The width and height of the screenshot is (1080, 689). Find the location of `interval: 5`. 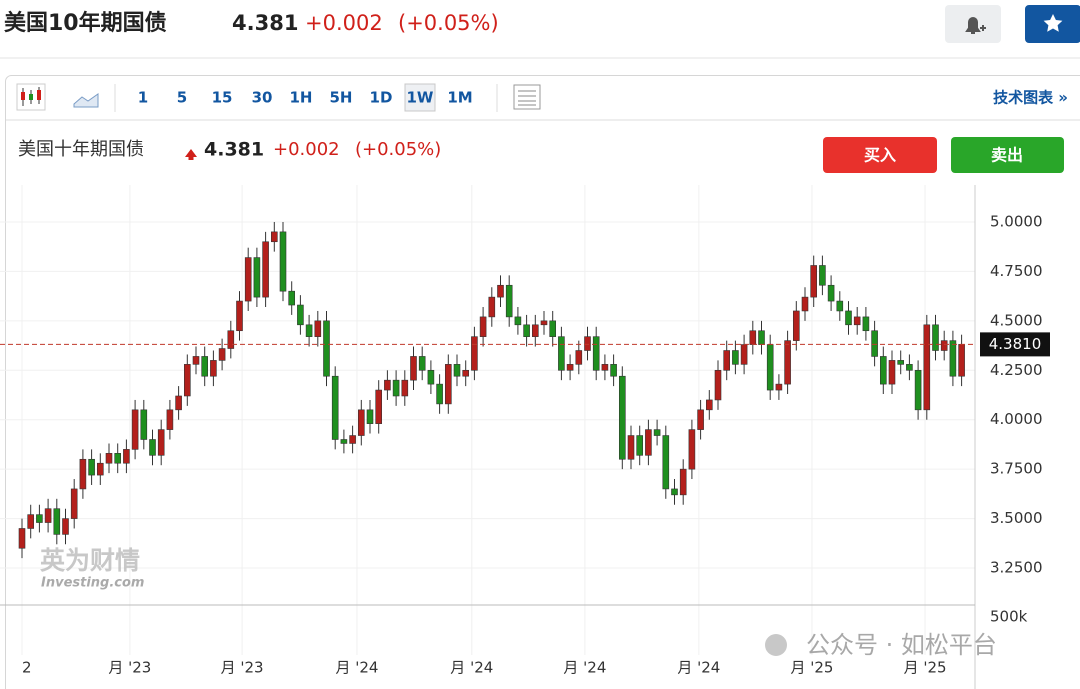

interval: 5 is located at coordinates (182, 98).